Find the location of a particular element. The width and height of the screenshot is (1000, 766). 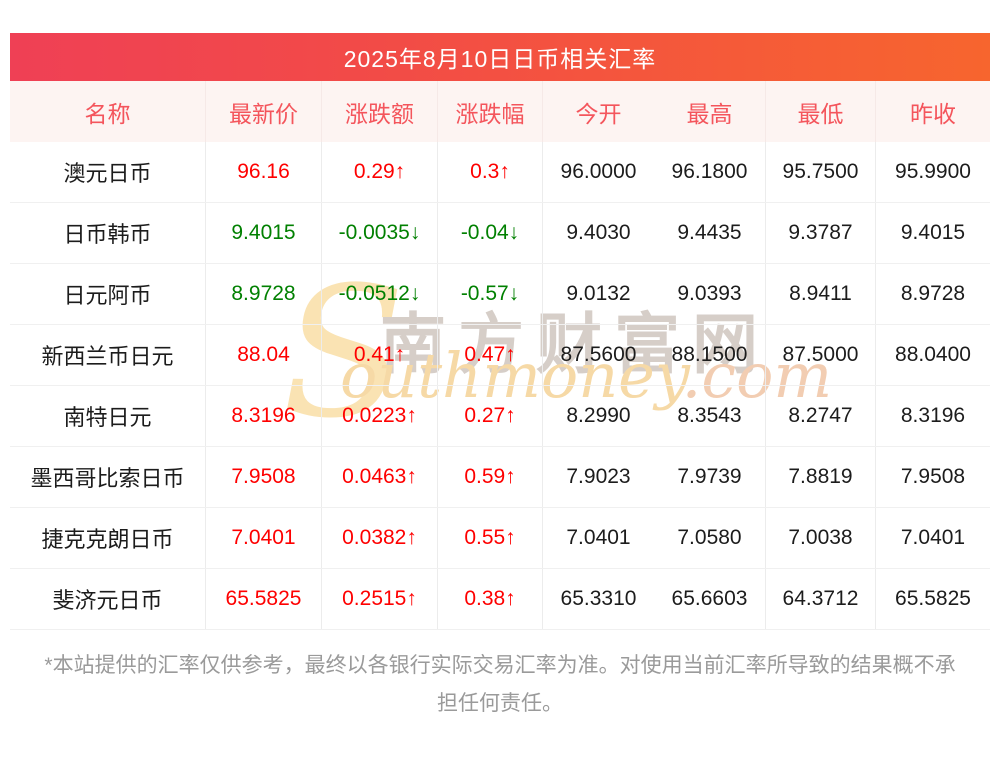

cell-name: 日元阿币 is located at coordinates (108, 294).